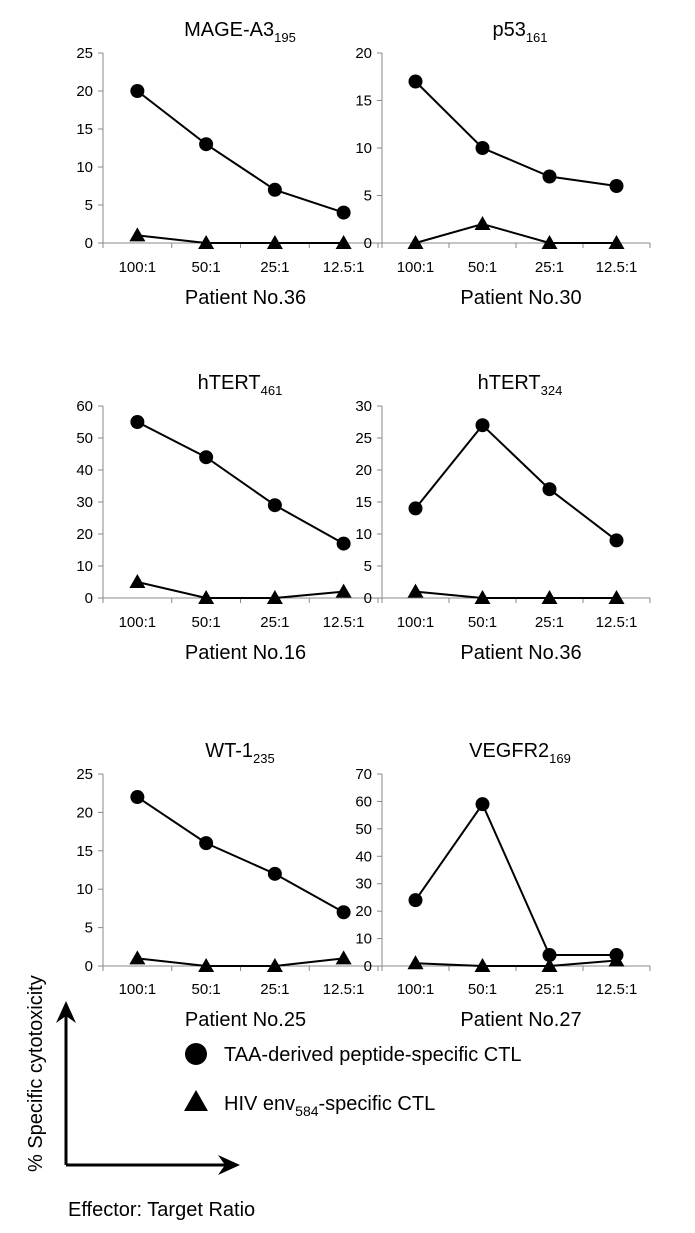 This screenshot has width=695, height=1233. What do you see at coordinates (520, 1020) in the screenshot?
I see `patient-label: Patient No.27` at bounding box center [520, 1020].